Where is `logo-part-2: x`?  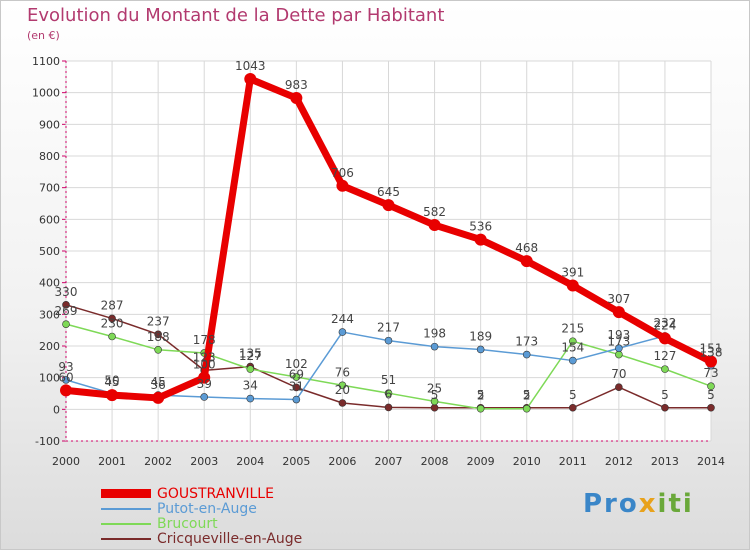
logo-part-2: x is located at coordinates (648, 504).